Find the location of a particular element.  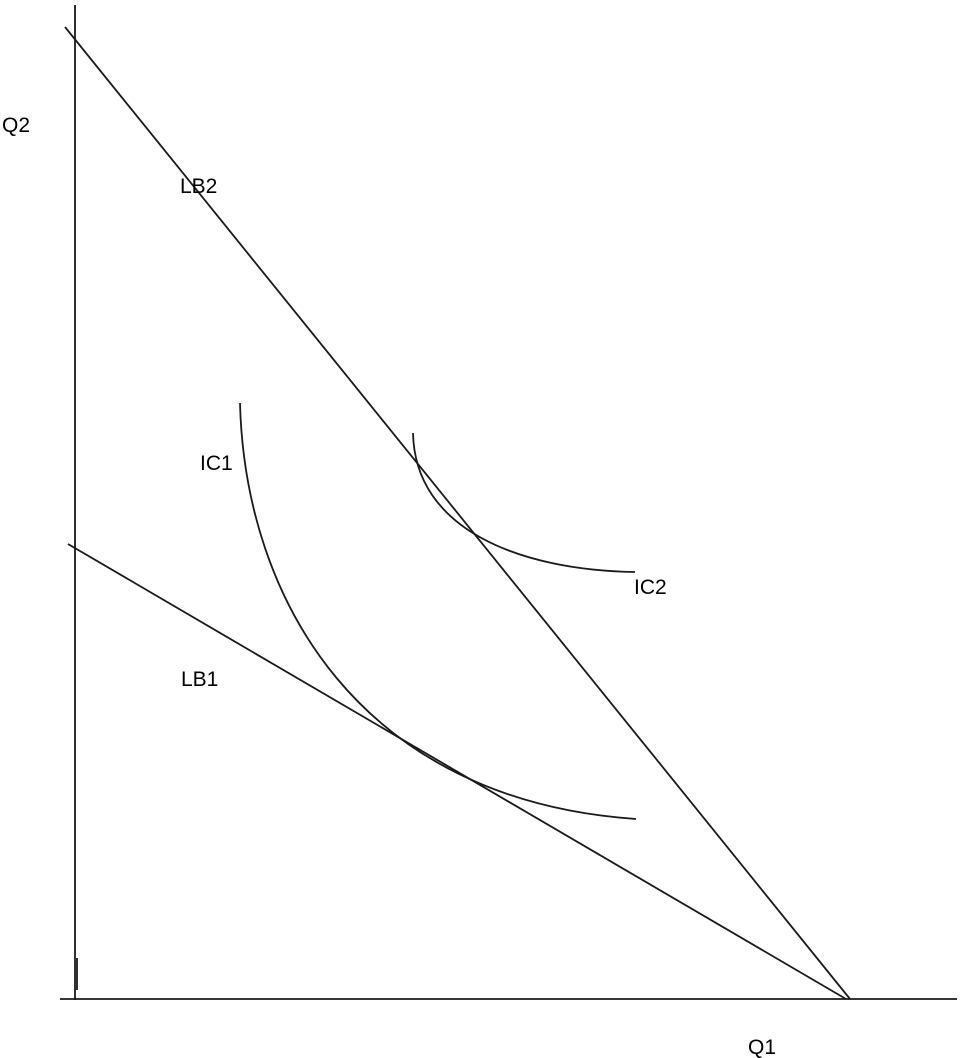

x-axis-label: Q1 is located at coordinates (762, 1047).